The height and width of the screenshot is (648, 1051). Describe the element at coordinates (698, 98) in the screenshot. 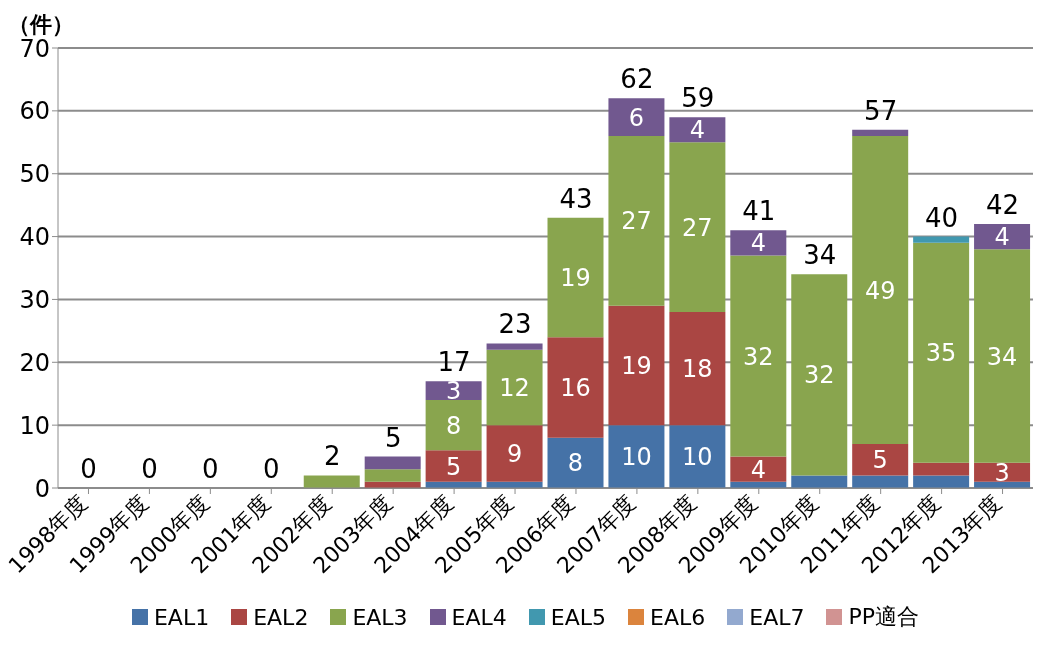

I see `total-label: 59` at that location.